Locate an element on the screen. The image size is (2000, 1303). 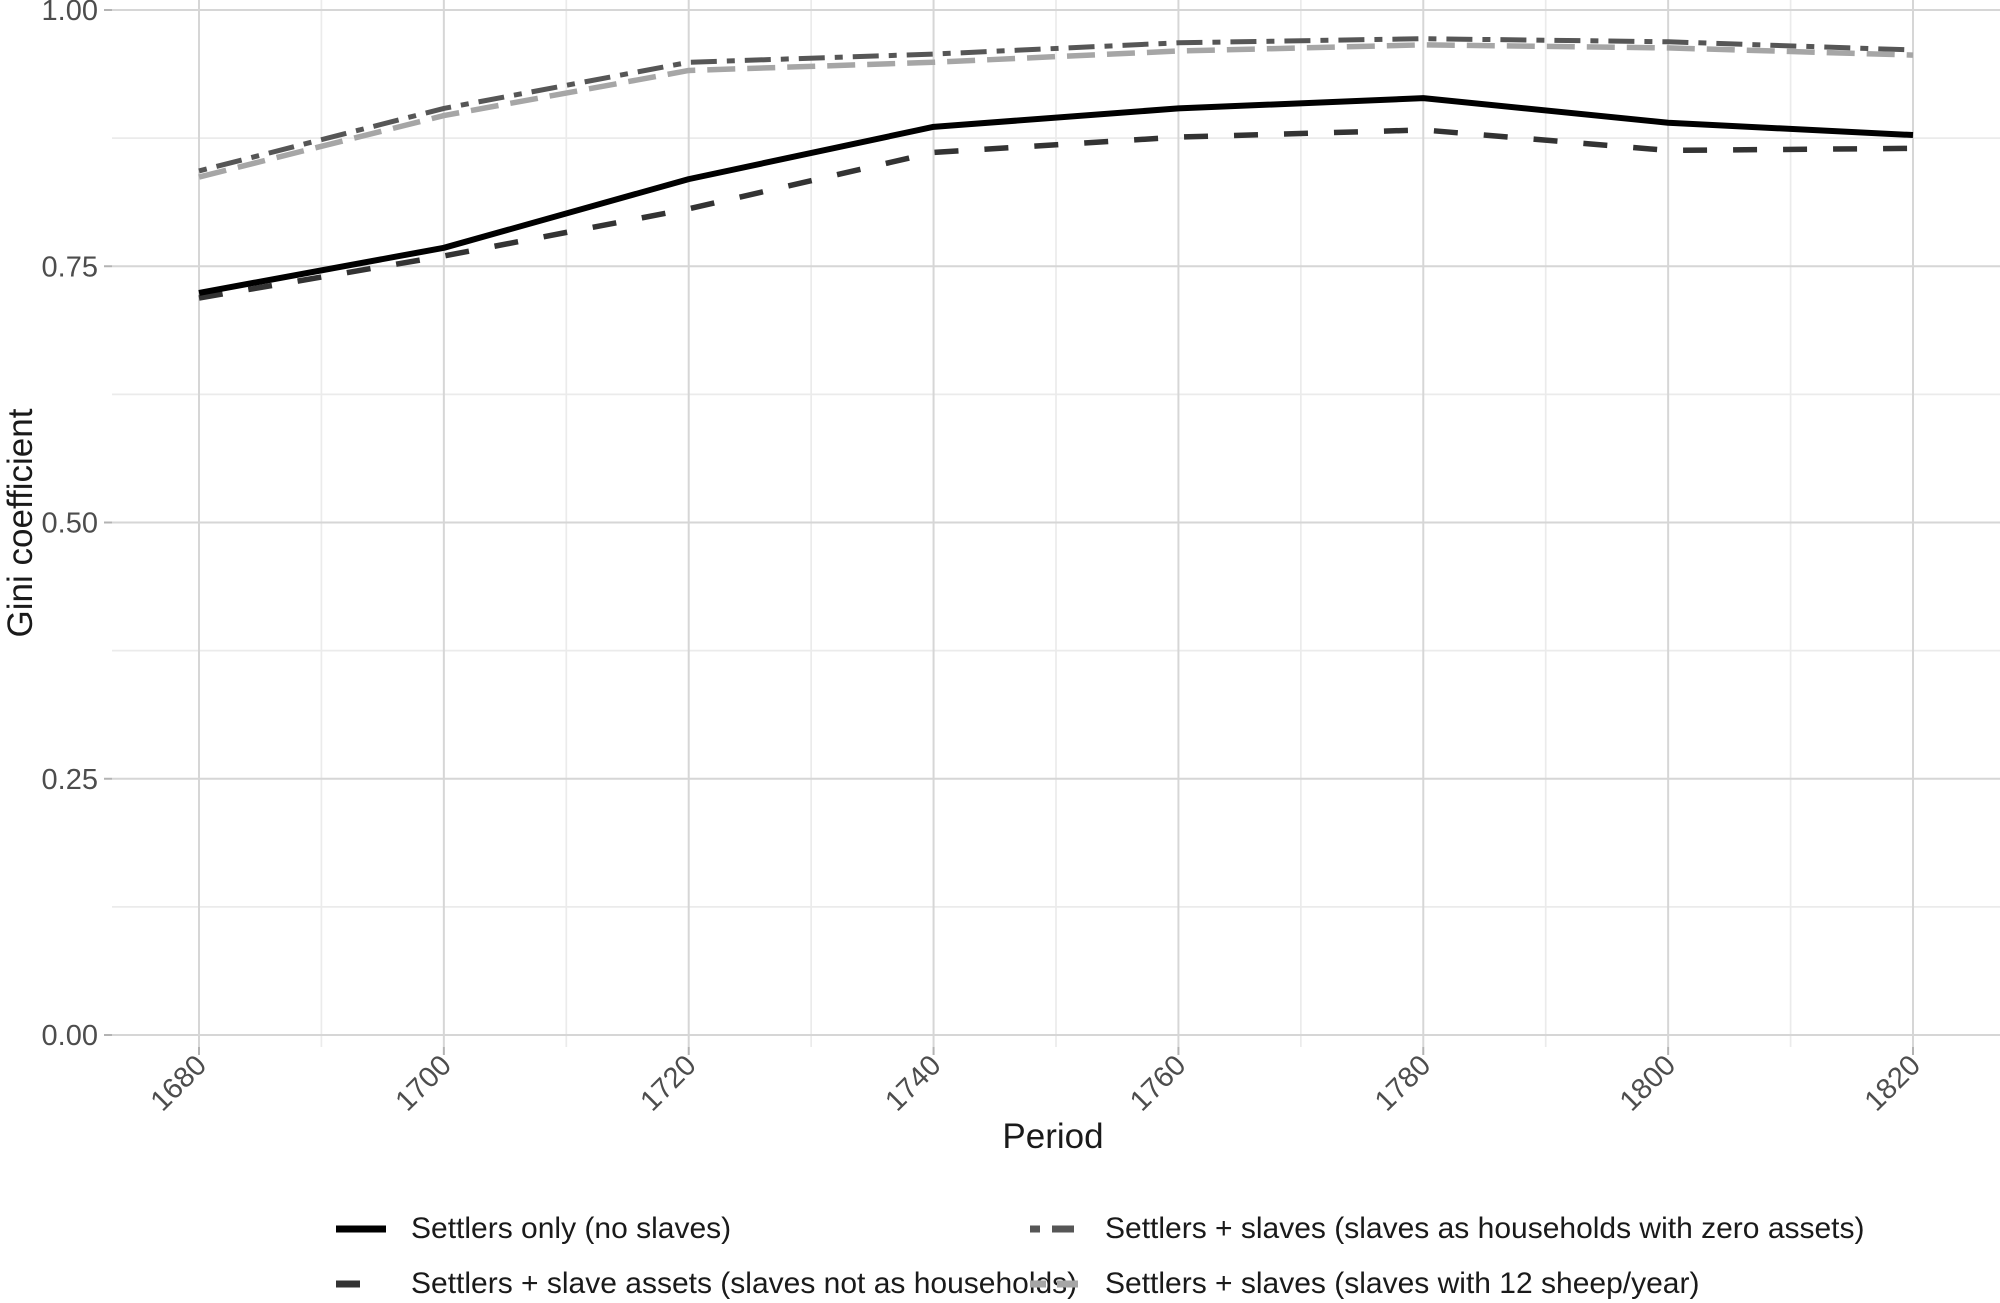
y-axis-title: Gini coefficient is located at coordinates (20, 522).